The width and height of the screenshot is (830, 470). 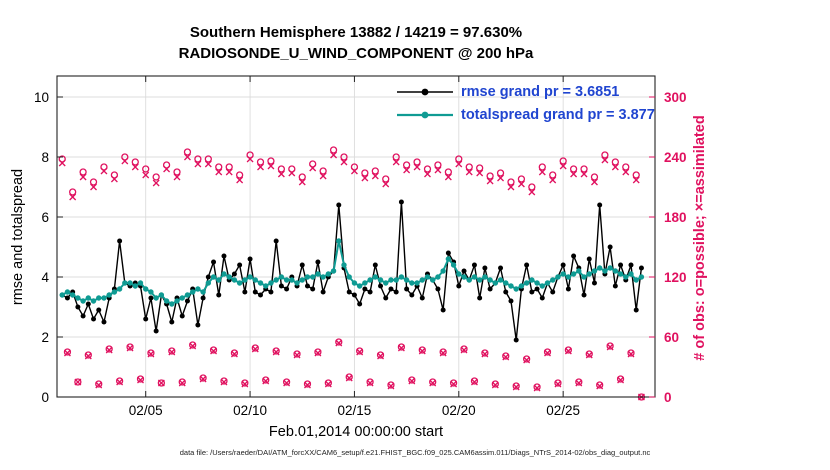 What do you see at coordinates (700, 238) in the screenshot?
I see `right-axis-label: # of obs: o=possible; ×=assimilated` at bounding box center [700, 238].